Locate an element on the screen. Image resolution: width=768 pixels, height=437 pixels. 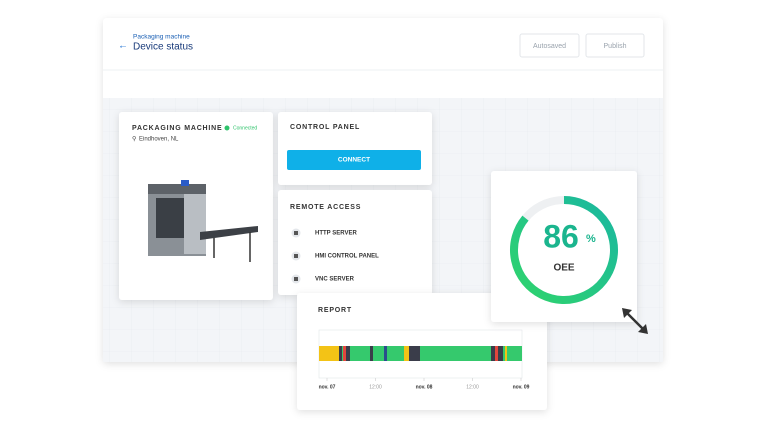
gauge-arc is located at coordinates (564, 250).